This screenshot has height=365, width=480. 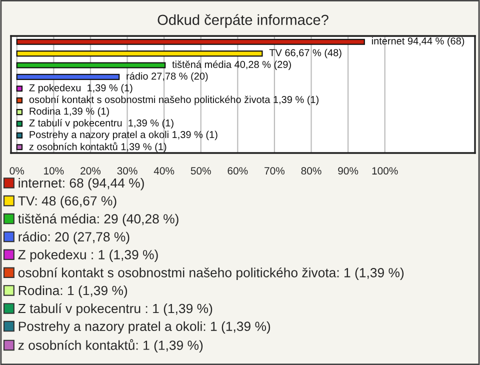 What do you see at coordinates (97, 147) in the screenshot?
I see `data-label: z osobních kontaktů 1,39 % (1)` at bounding box center [97, 147].